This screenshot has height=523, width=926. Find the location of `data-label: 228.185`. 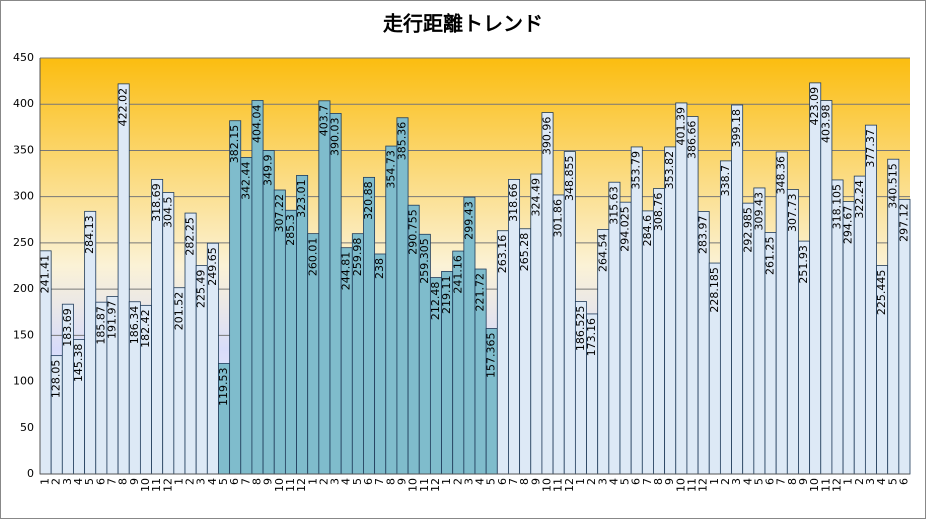

data-label: 228.185 is located at coordinates (714, 290).